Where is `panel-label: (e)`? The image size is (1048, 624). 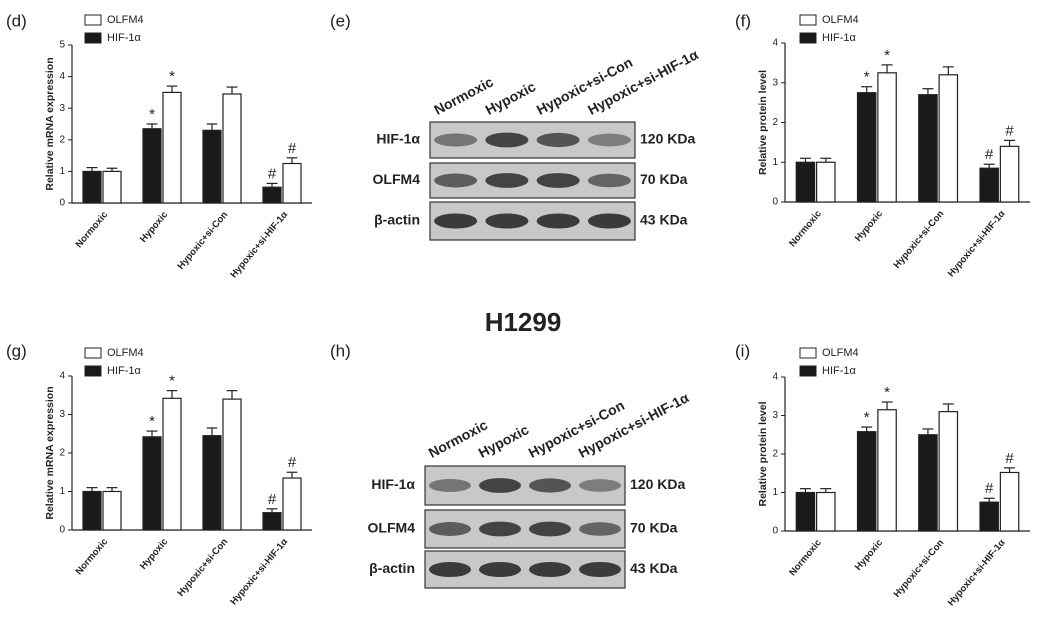 panel-label: (e) is located at coordinates (340, 20).